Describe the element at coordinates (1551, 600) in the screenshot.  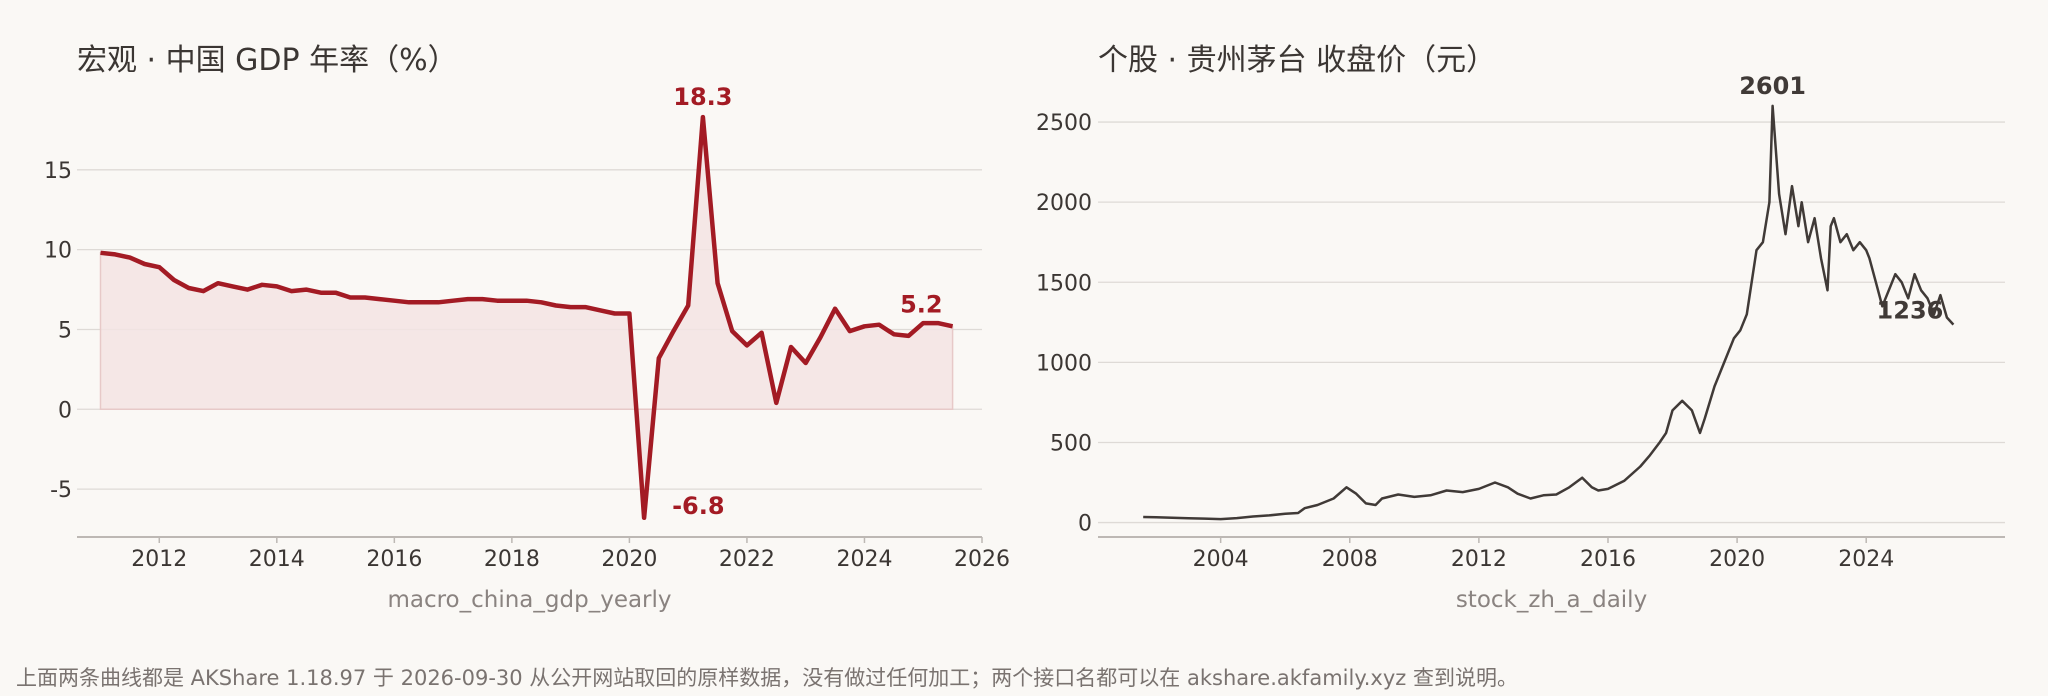
I see `stock-x-axis-label: stock_zh_a_daily` at that location.